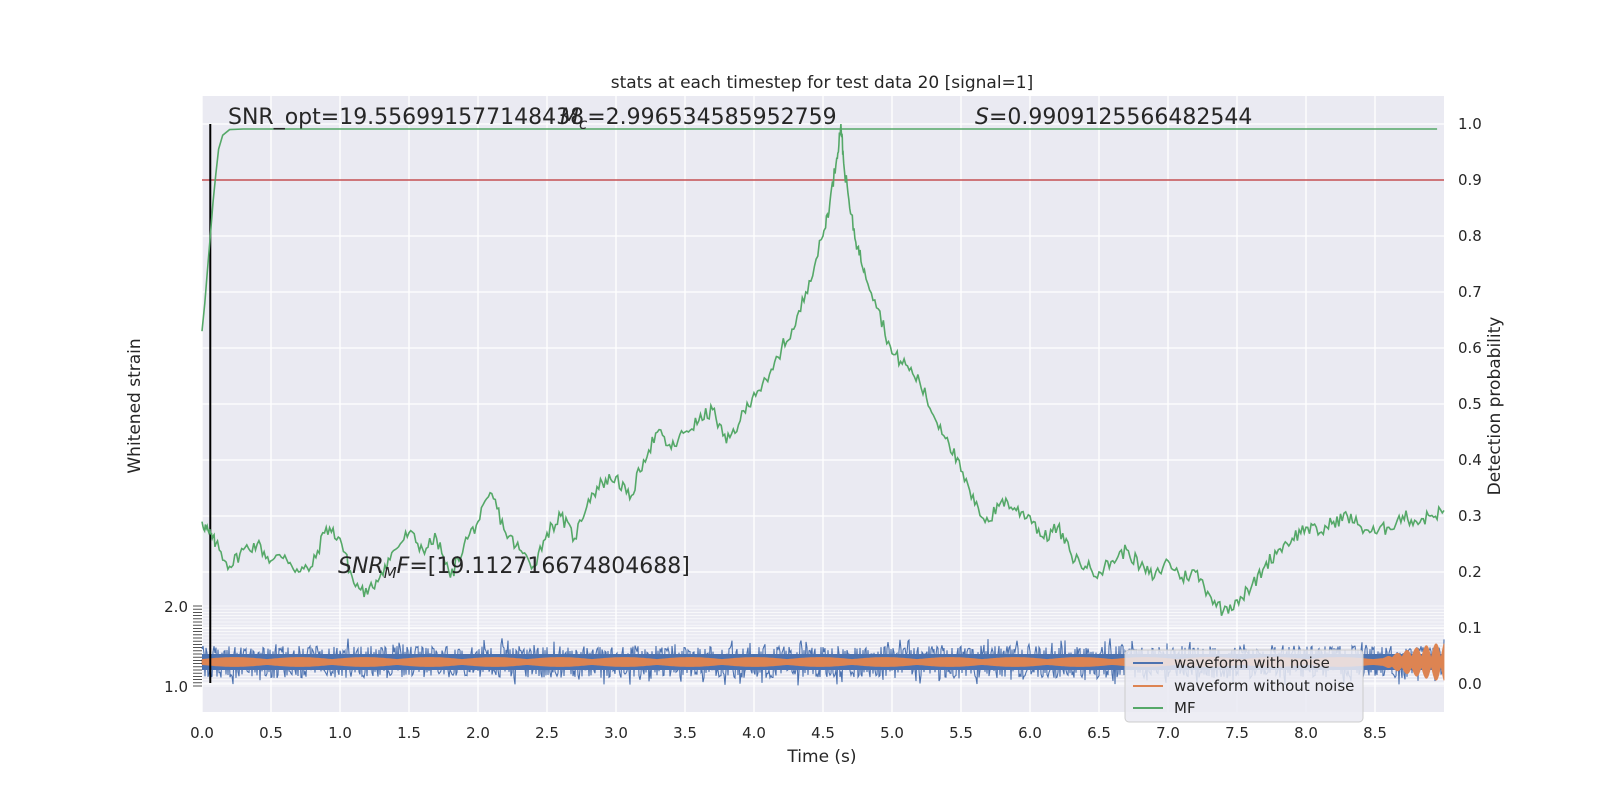 Image resolution: width=1600 pixels, height=800 pixels. I want to click on x-tick-label: 1.5, so click(409, 733).